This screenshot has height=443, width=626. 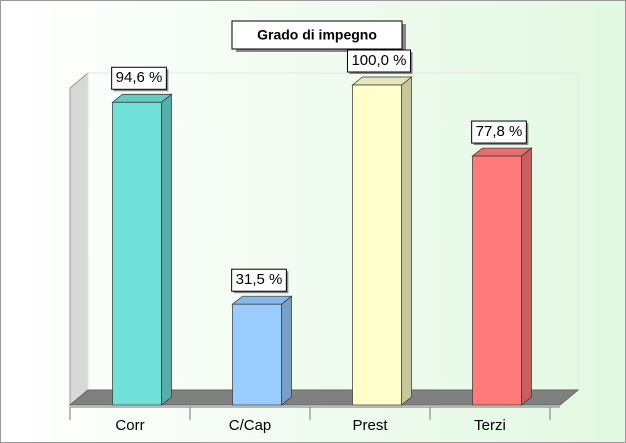 I want to click on title-box, so click(x=317, y=35).